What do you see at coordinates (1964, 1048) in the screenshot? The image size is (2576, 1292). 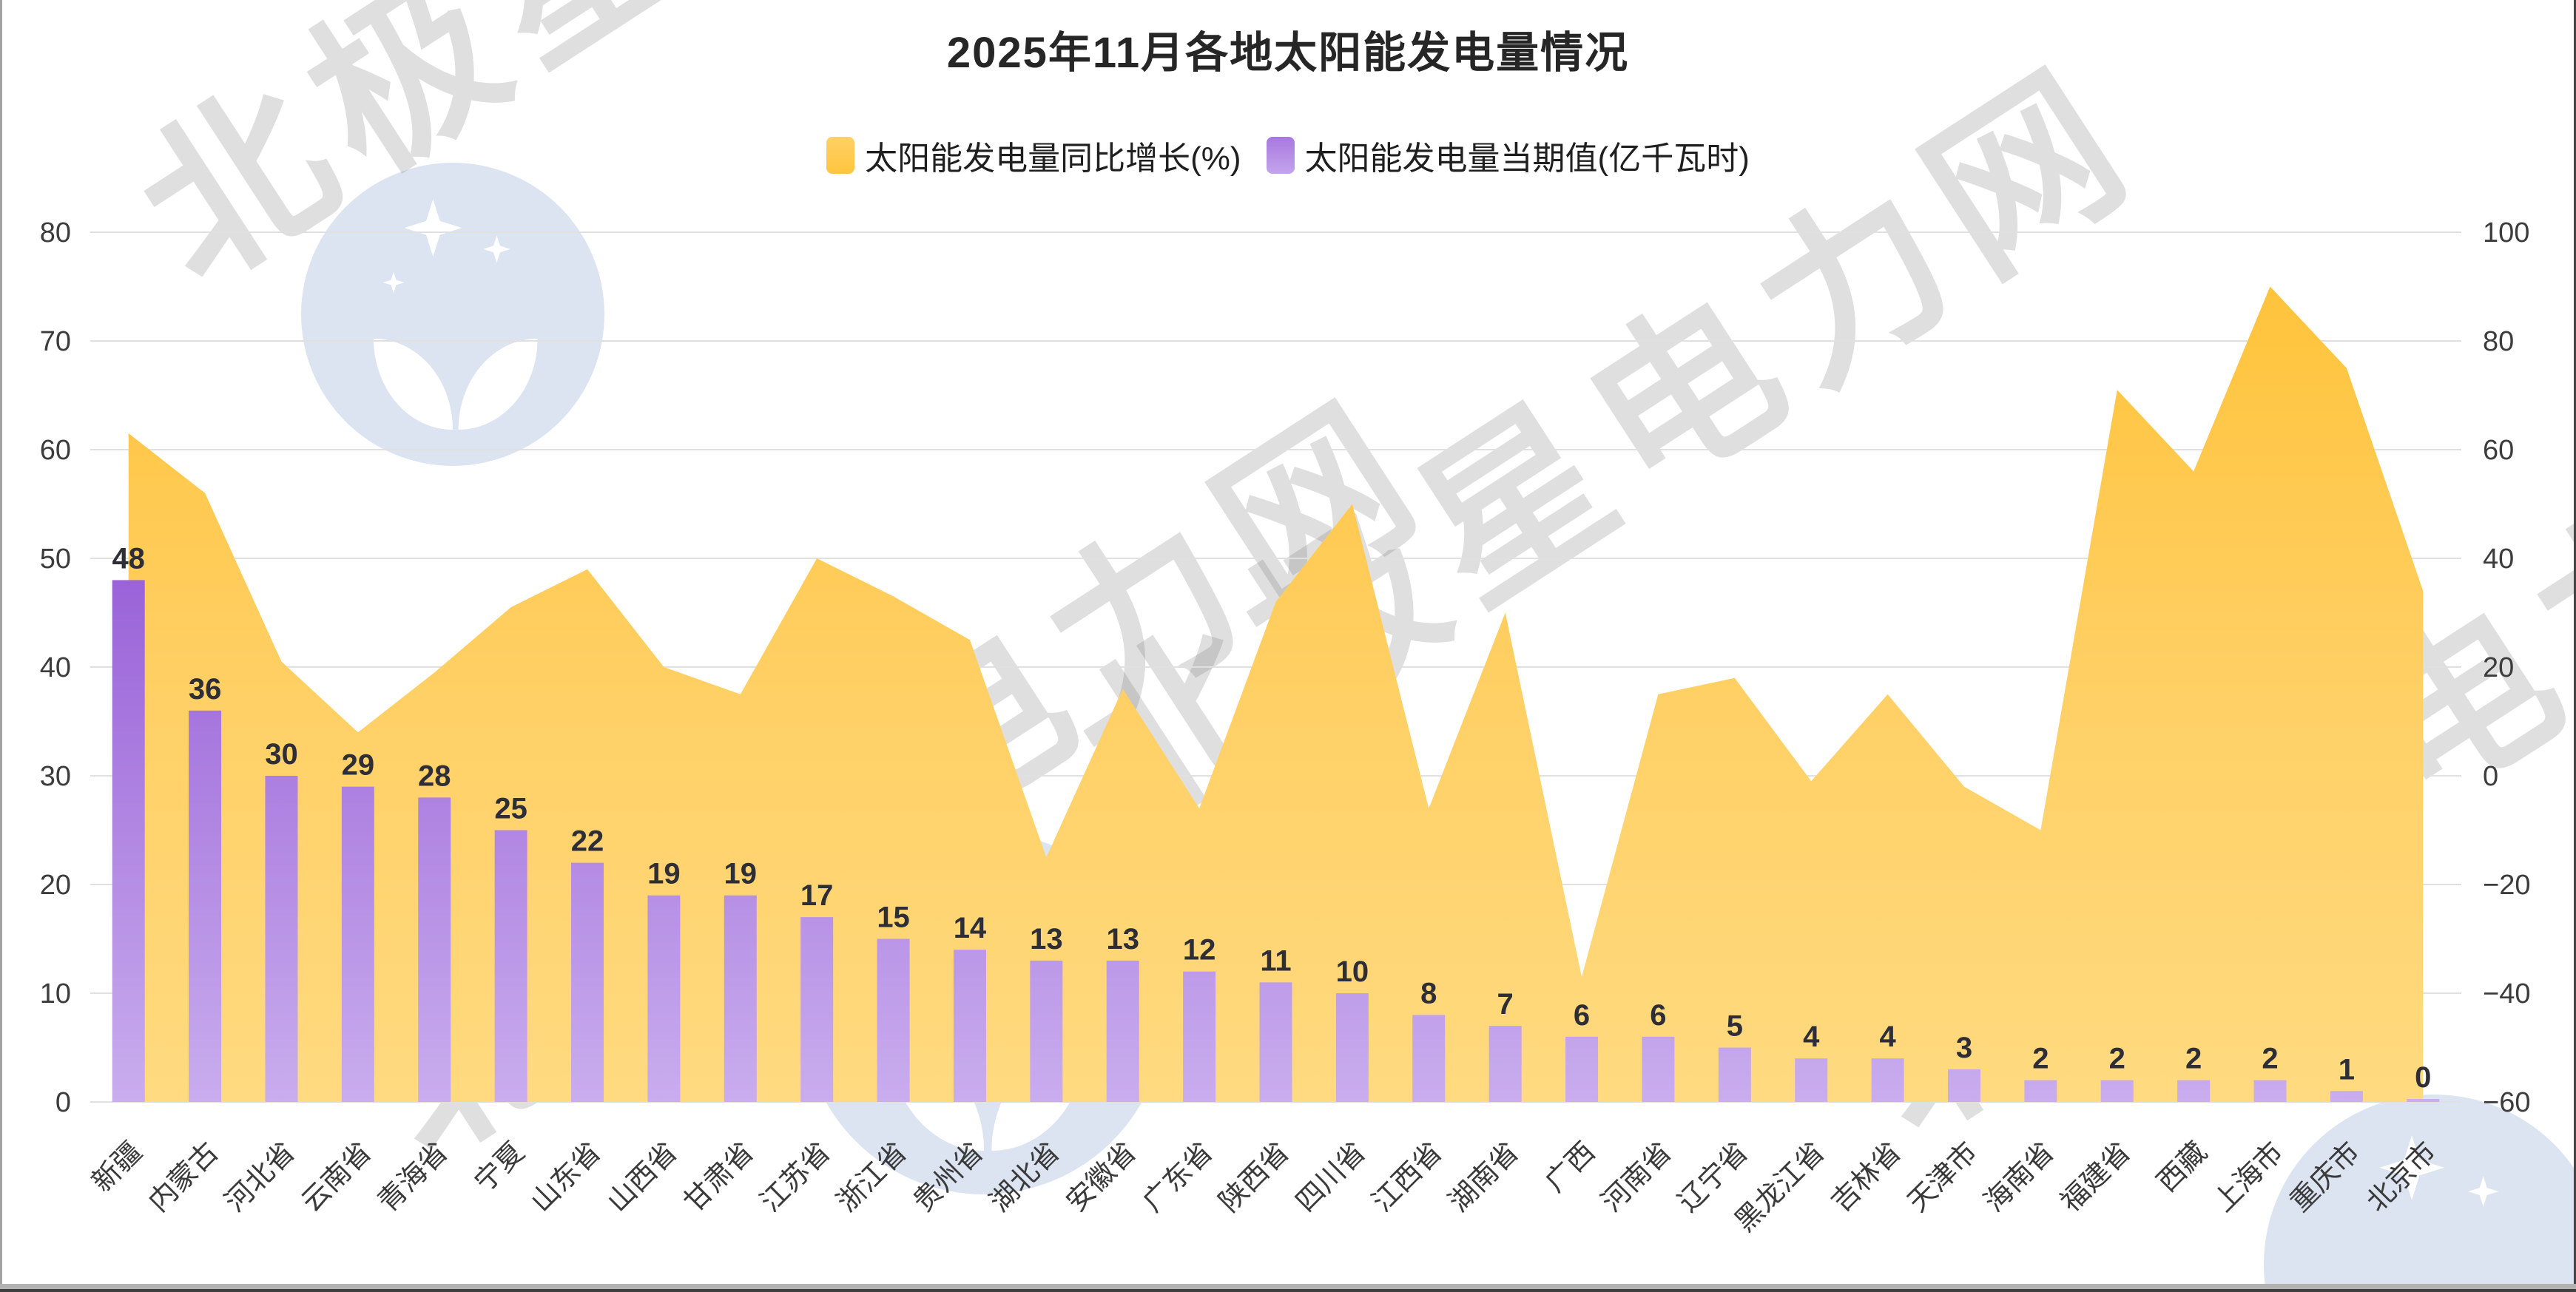 I see `bar-value-label: 3` at bounding box center [1964, 1048].